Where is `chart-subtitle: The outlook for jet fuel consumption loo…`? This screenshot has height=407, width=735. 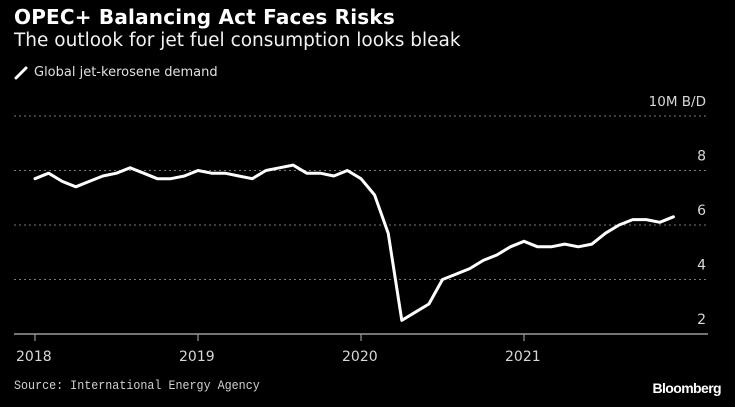 chart-subtitle: The outlook for jet fuel consumption loo… is located at coordinates (237, 40).